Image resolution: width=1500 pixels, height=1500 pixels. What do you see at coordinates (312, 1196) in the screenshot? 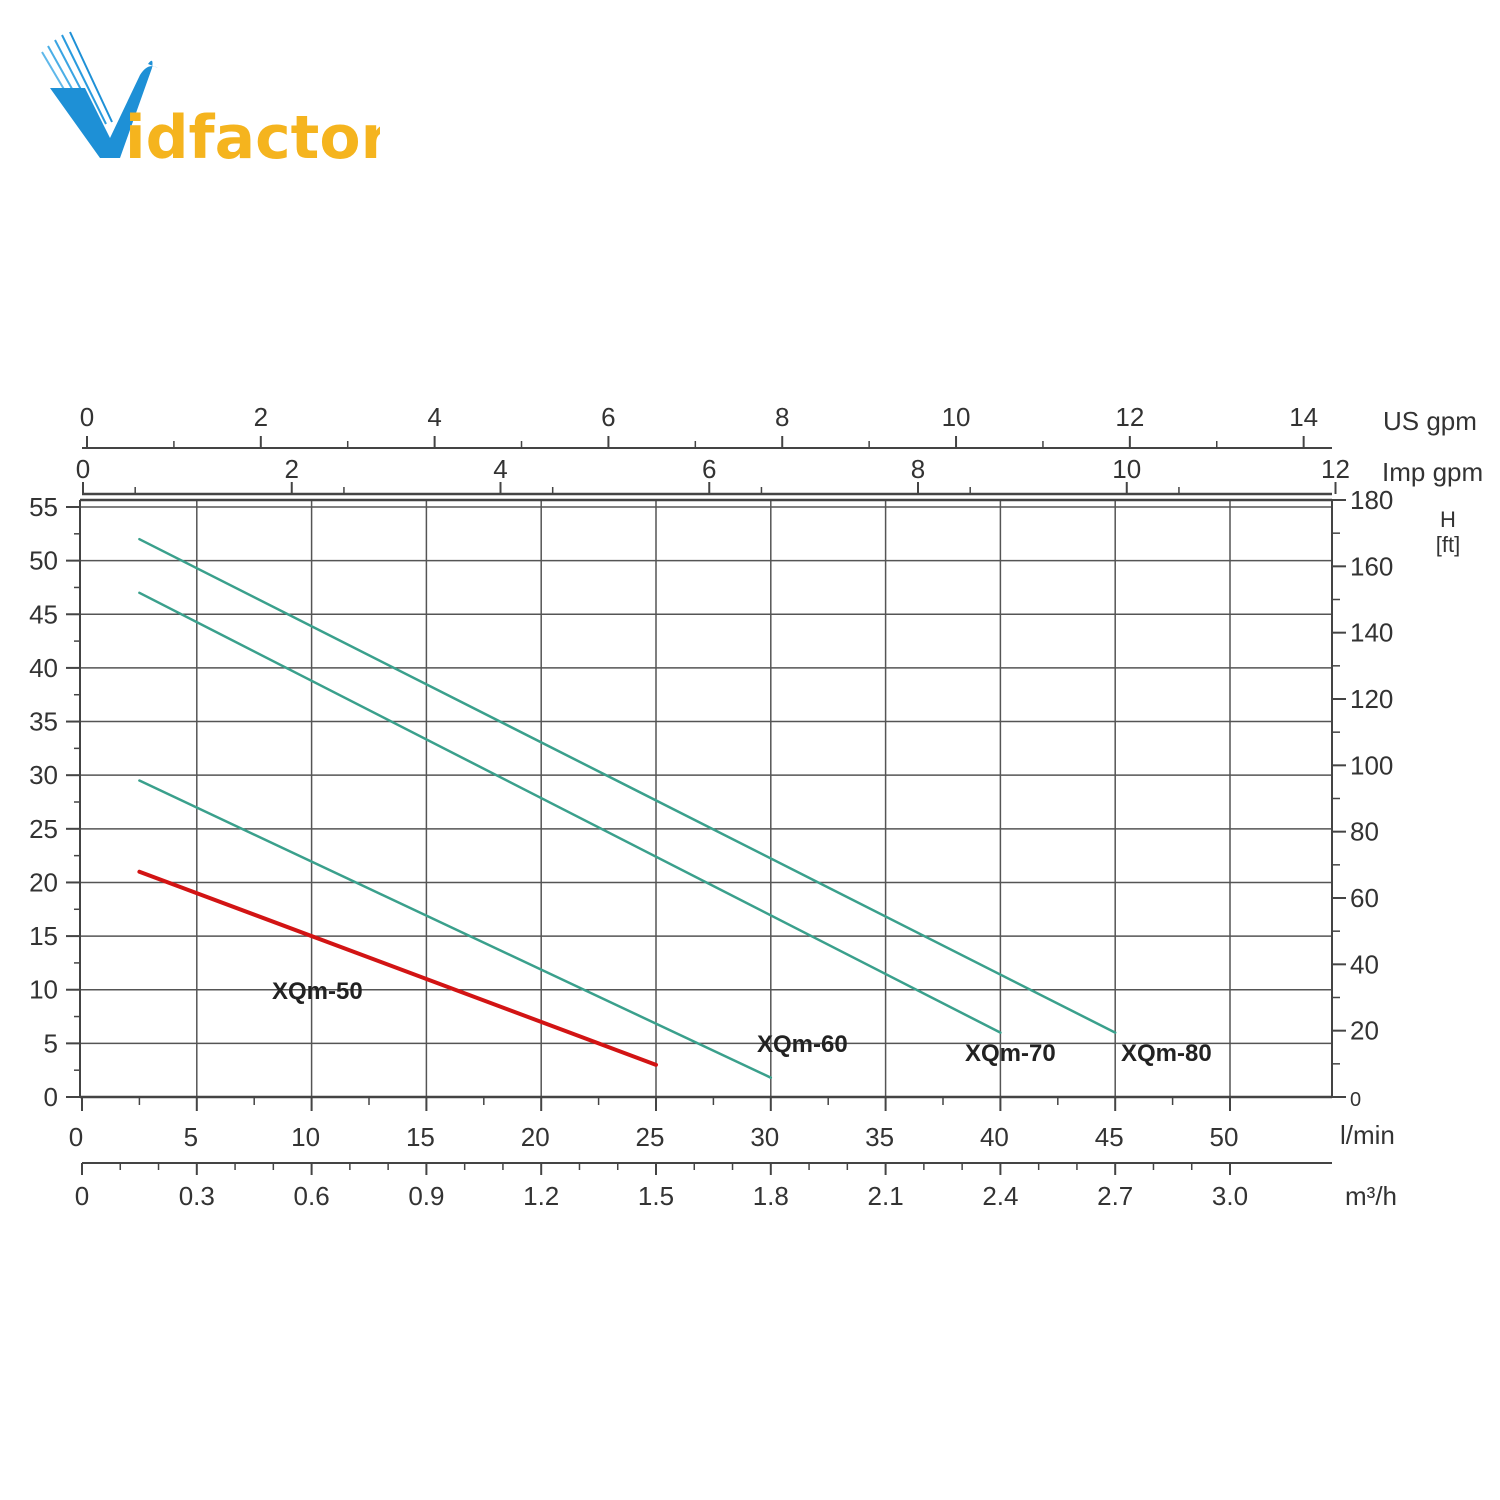
I see `m3h-tick-label: 0.6` at bounding box center [312, 1196].